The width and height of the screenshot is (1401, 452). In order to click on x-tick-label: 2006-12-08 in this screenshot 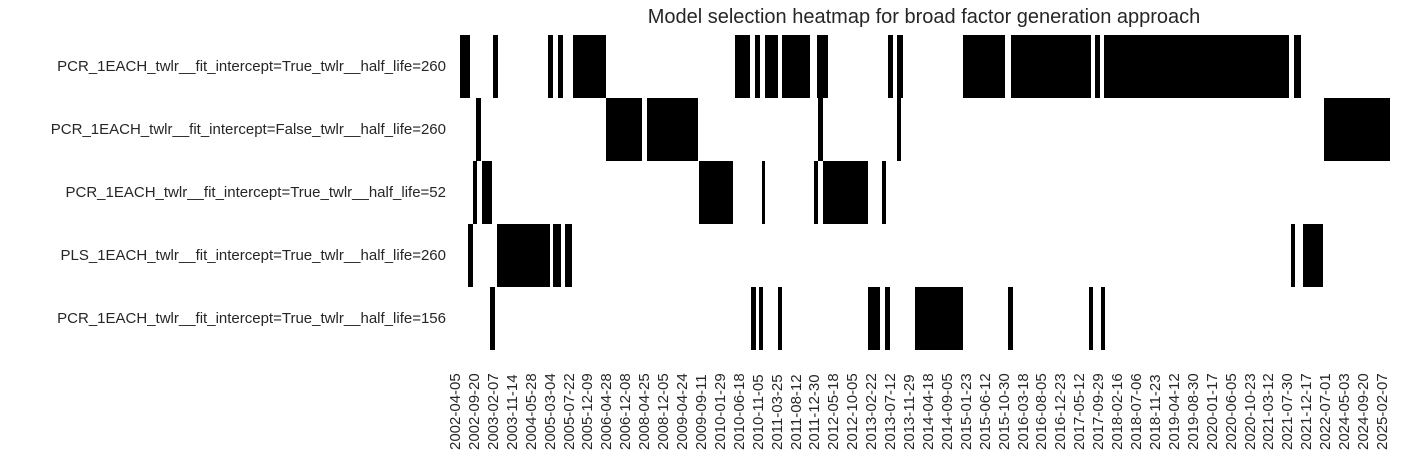, I will do `click(626, 411)`.